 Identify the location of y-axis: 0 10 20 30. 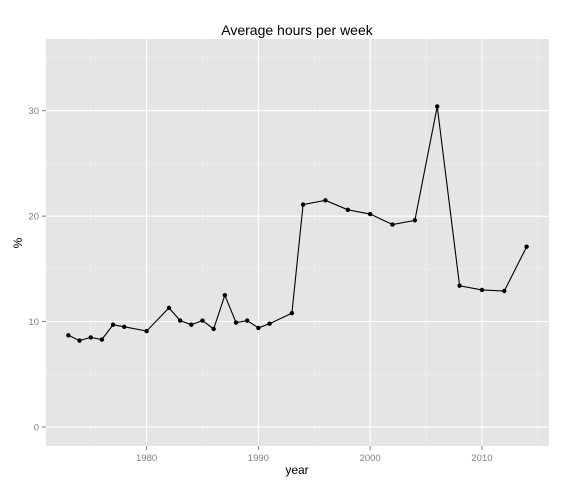
(37, 270).